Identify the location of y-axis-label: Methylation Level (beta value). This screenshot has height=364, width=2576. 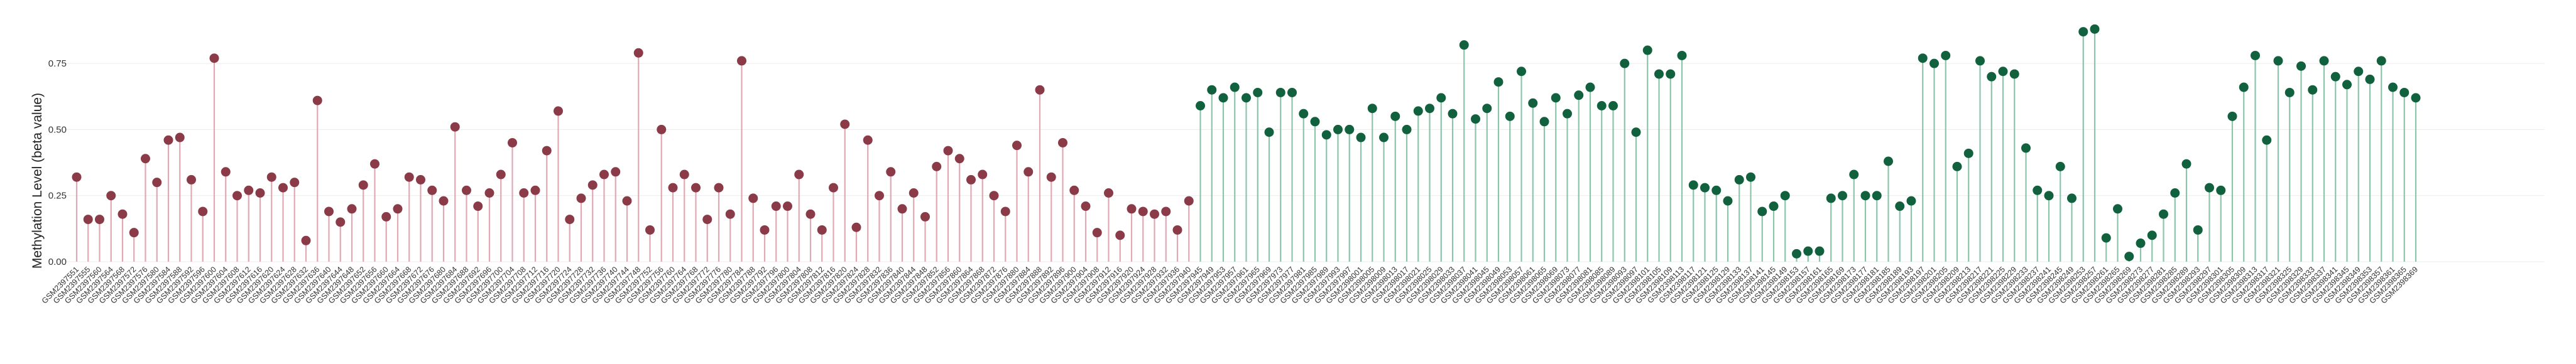
(38, 181).